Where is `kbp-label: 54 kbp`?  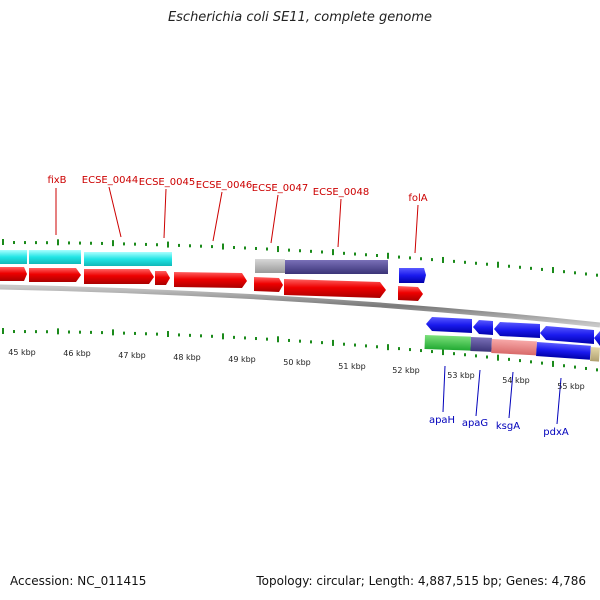
kbp-label: 54 kbp is located at coordinates (516, 380).